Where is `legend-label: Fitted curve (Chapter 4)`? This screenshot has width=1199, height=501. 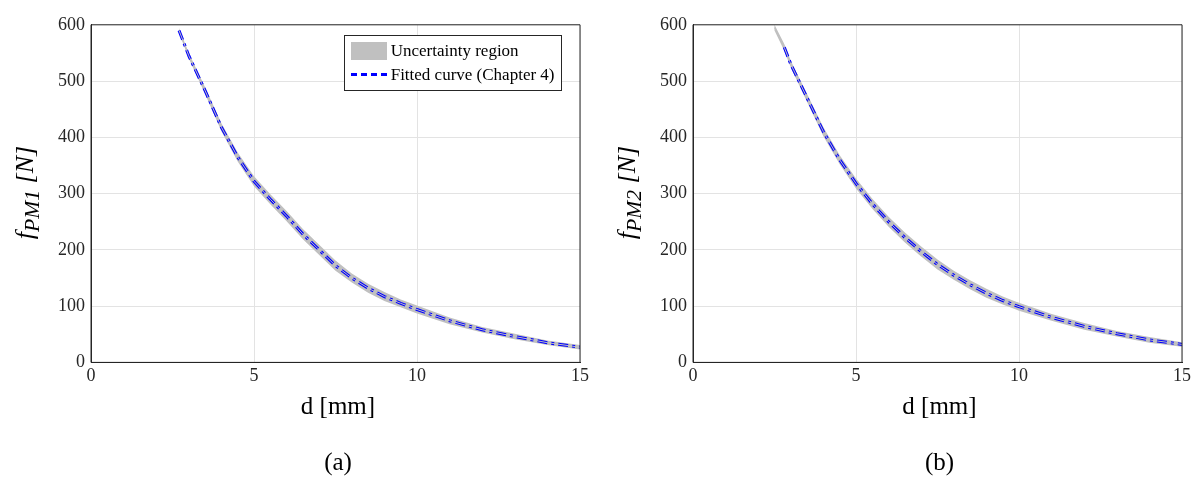
legend-label: Fitted curve (Chapter 4) is located at coordinates (472, 74).